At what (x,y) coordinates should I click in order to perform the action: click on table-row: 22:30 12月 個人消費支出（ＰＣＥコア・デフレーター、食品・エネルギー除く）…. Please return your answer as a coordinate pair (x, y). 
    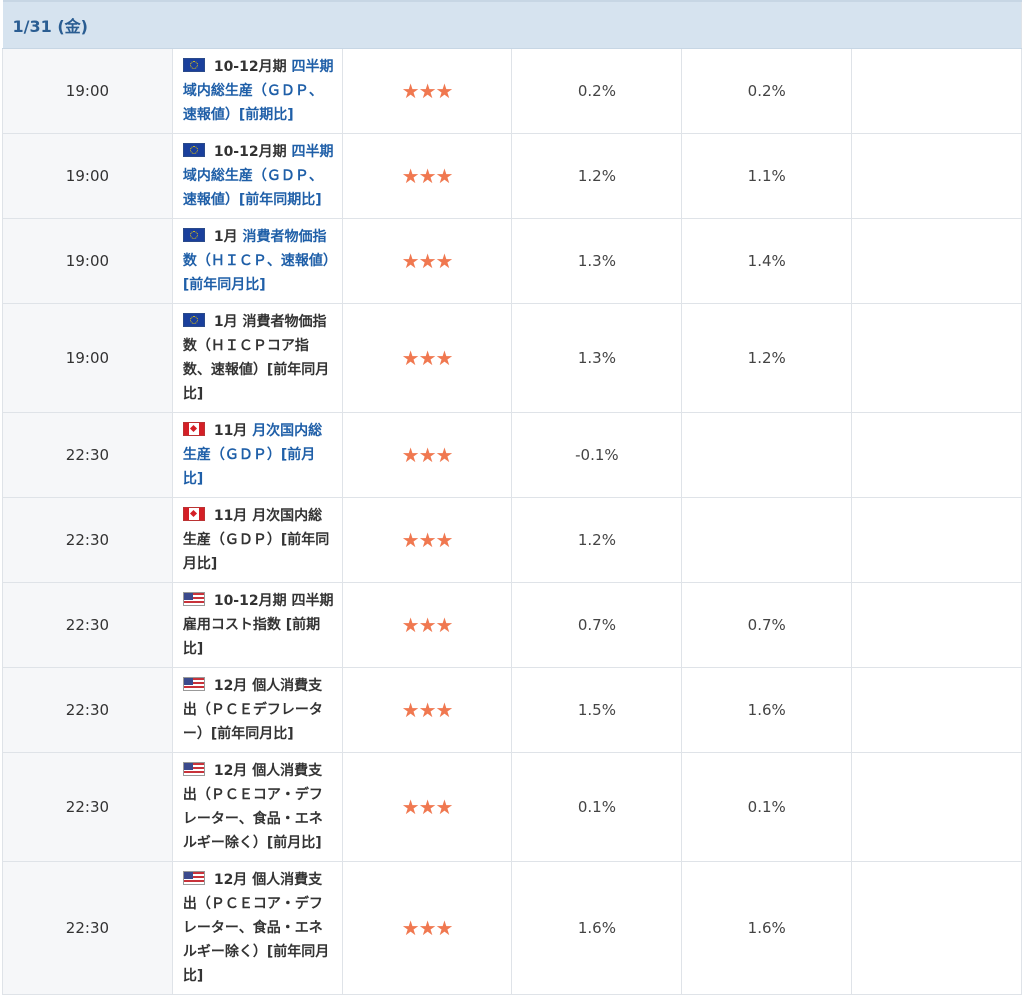
    Looking at the image, I should click on (512, 807).